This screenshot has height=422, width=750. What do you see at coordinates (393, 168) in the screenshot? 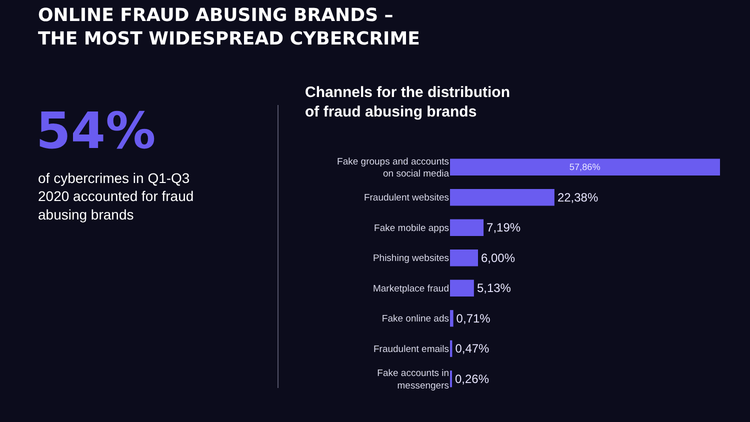
I see `y-tick-label: Fake groups and accounts on social media` at bounding box center [393, 168].